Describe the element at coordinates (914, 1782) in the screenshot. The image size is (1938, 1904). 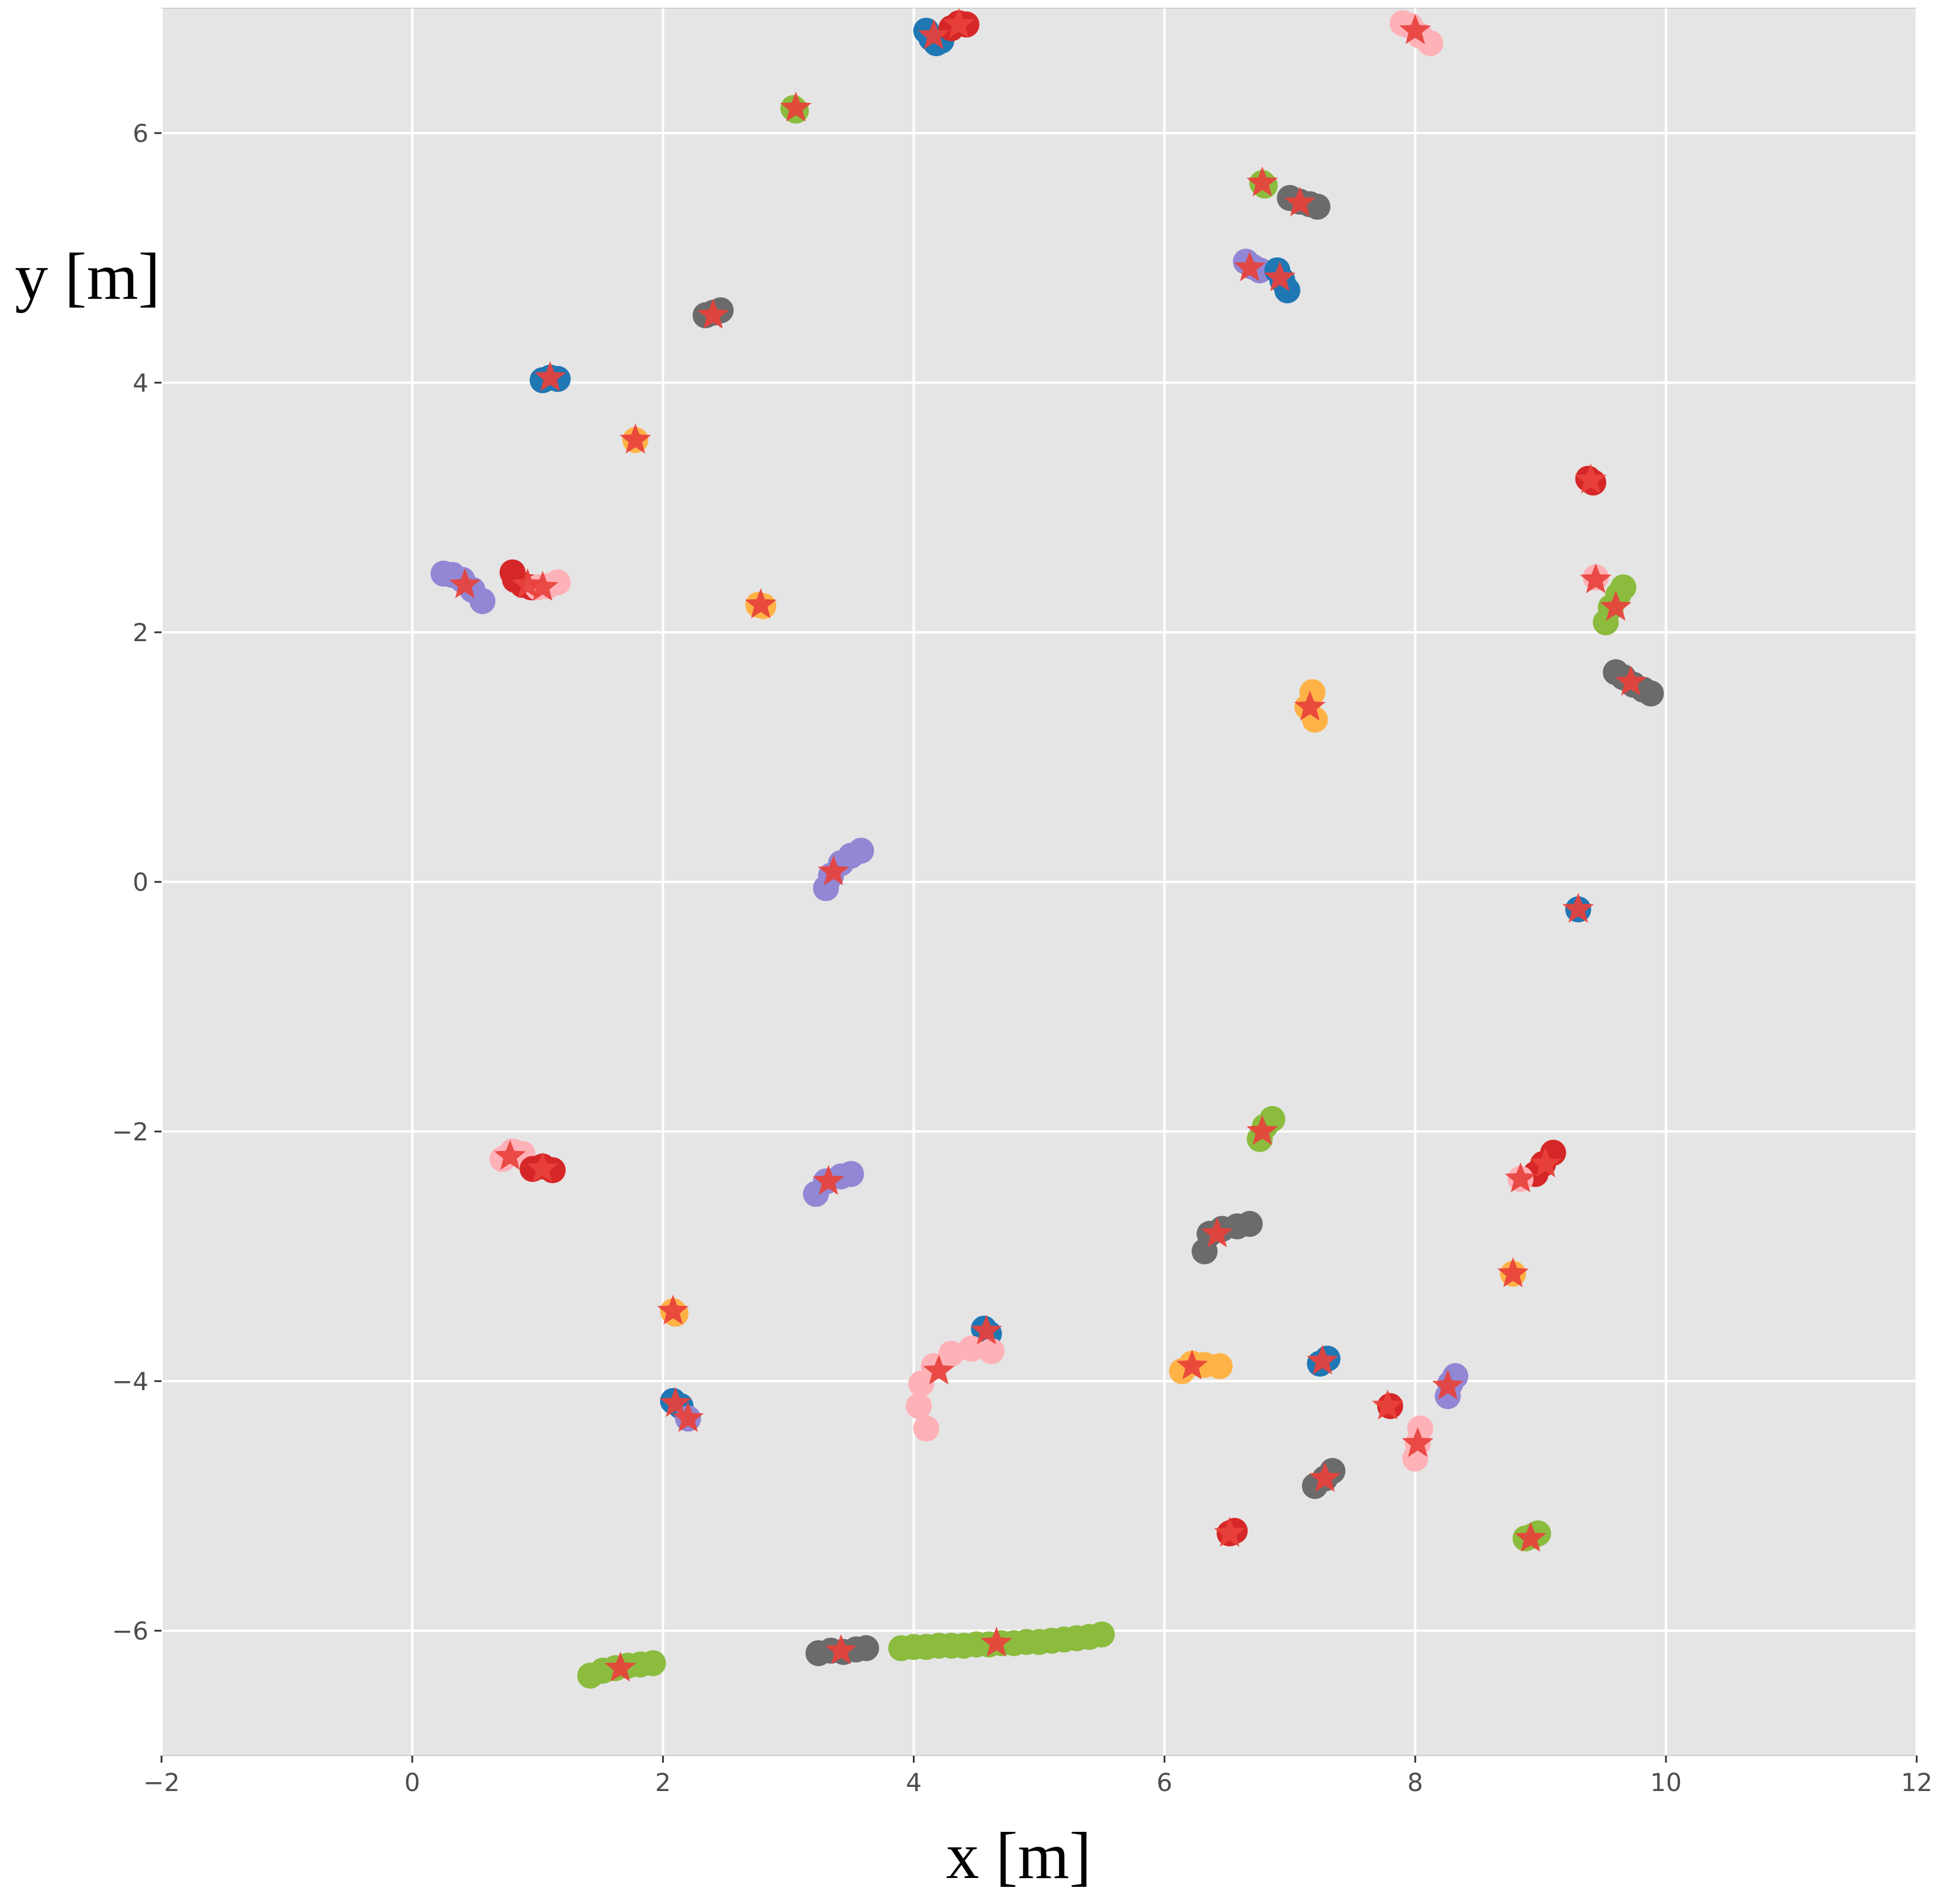
I see `x-tick-label: 4` at that location.